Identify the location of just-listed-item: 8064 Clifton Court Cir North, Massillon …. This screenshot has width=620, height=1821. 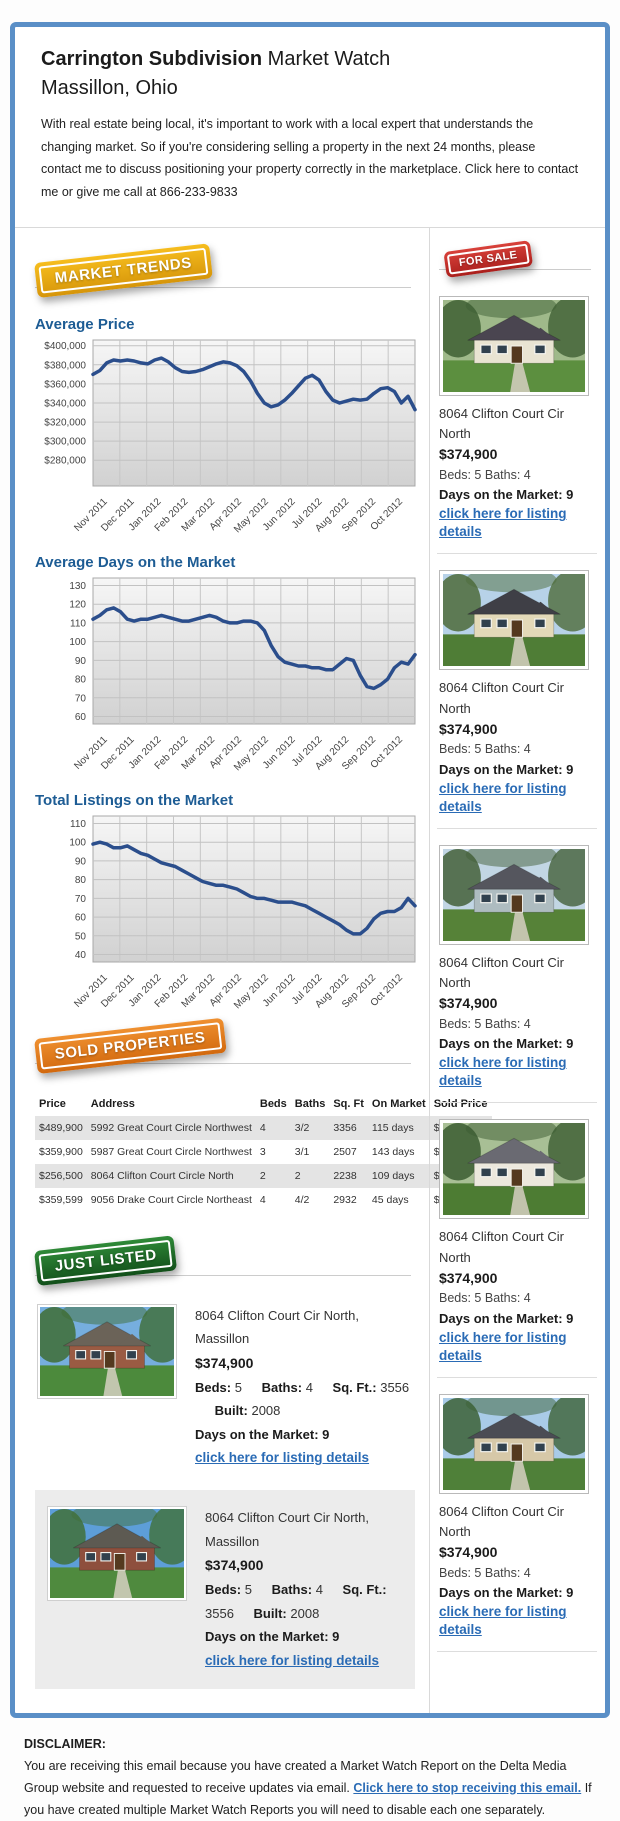
(226, 1387).